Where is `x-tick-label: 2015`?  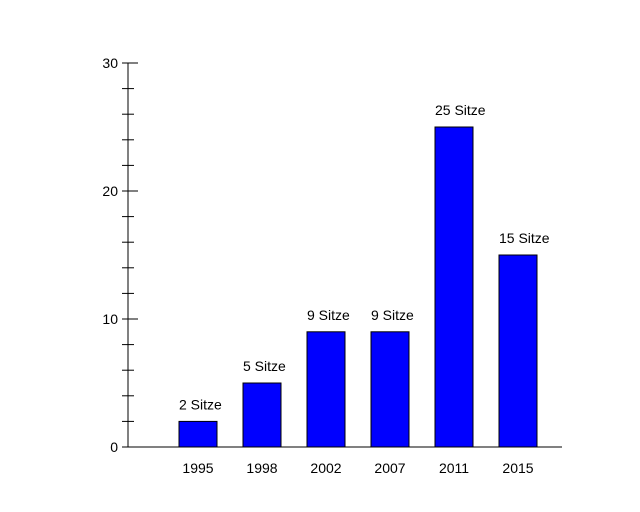 x-tick-label: 2015 is located at coordinates (517, 468).